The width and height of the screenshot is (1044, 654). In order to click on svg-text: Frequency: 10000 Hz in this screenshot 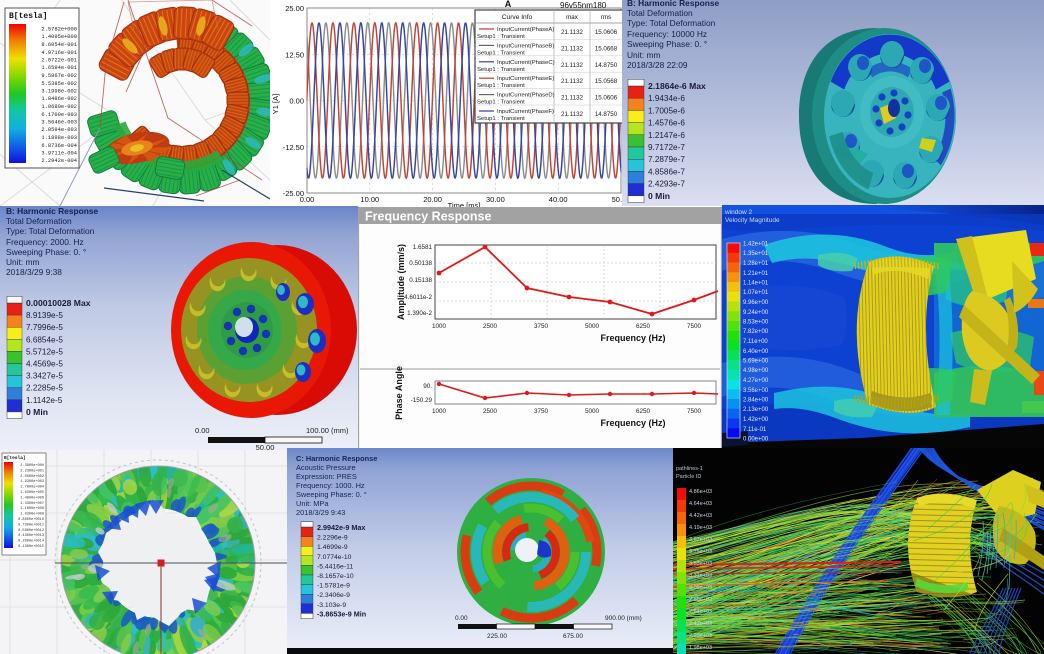, I will do `click(667, 34)`.